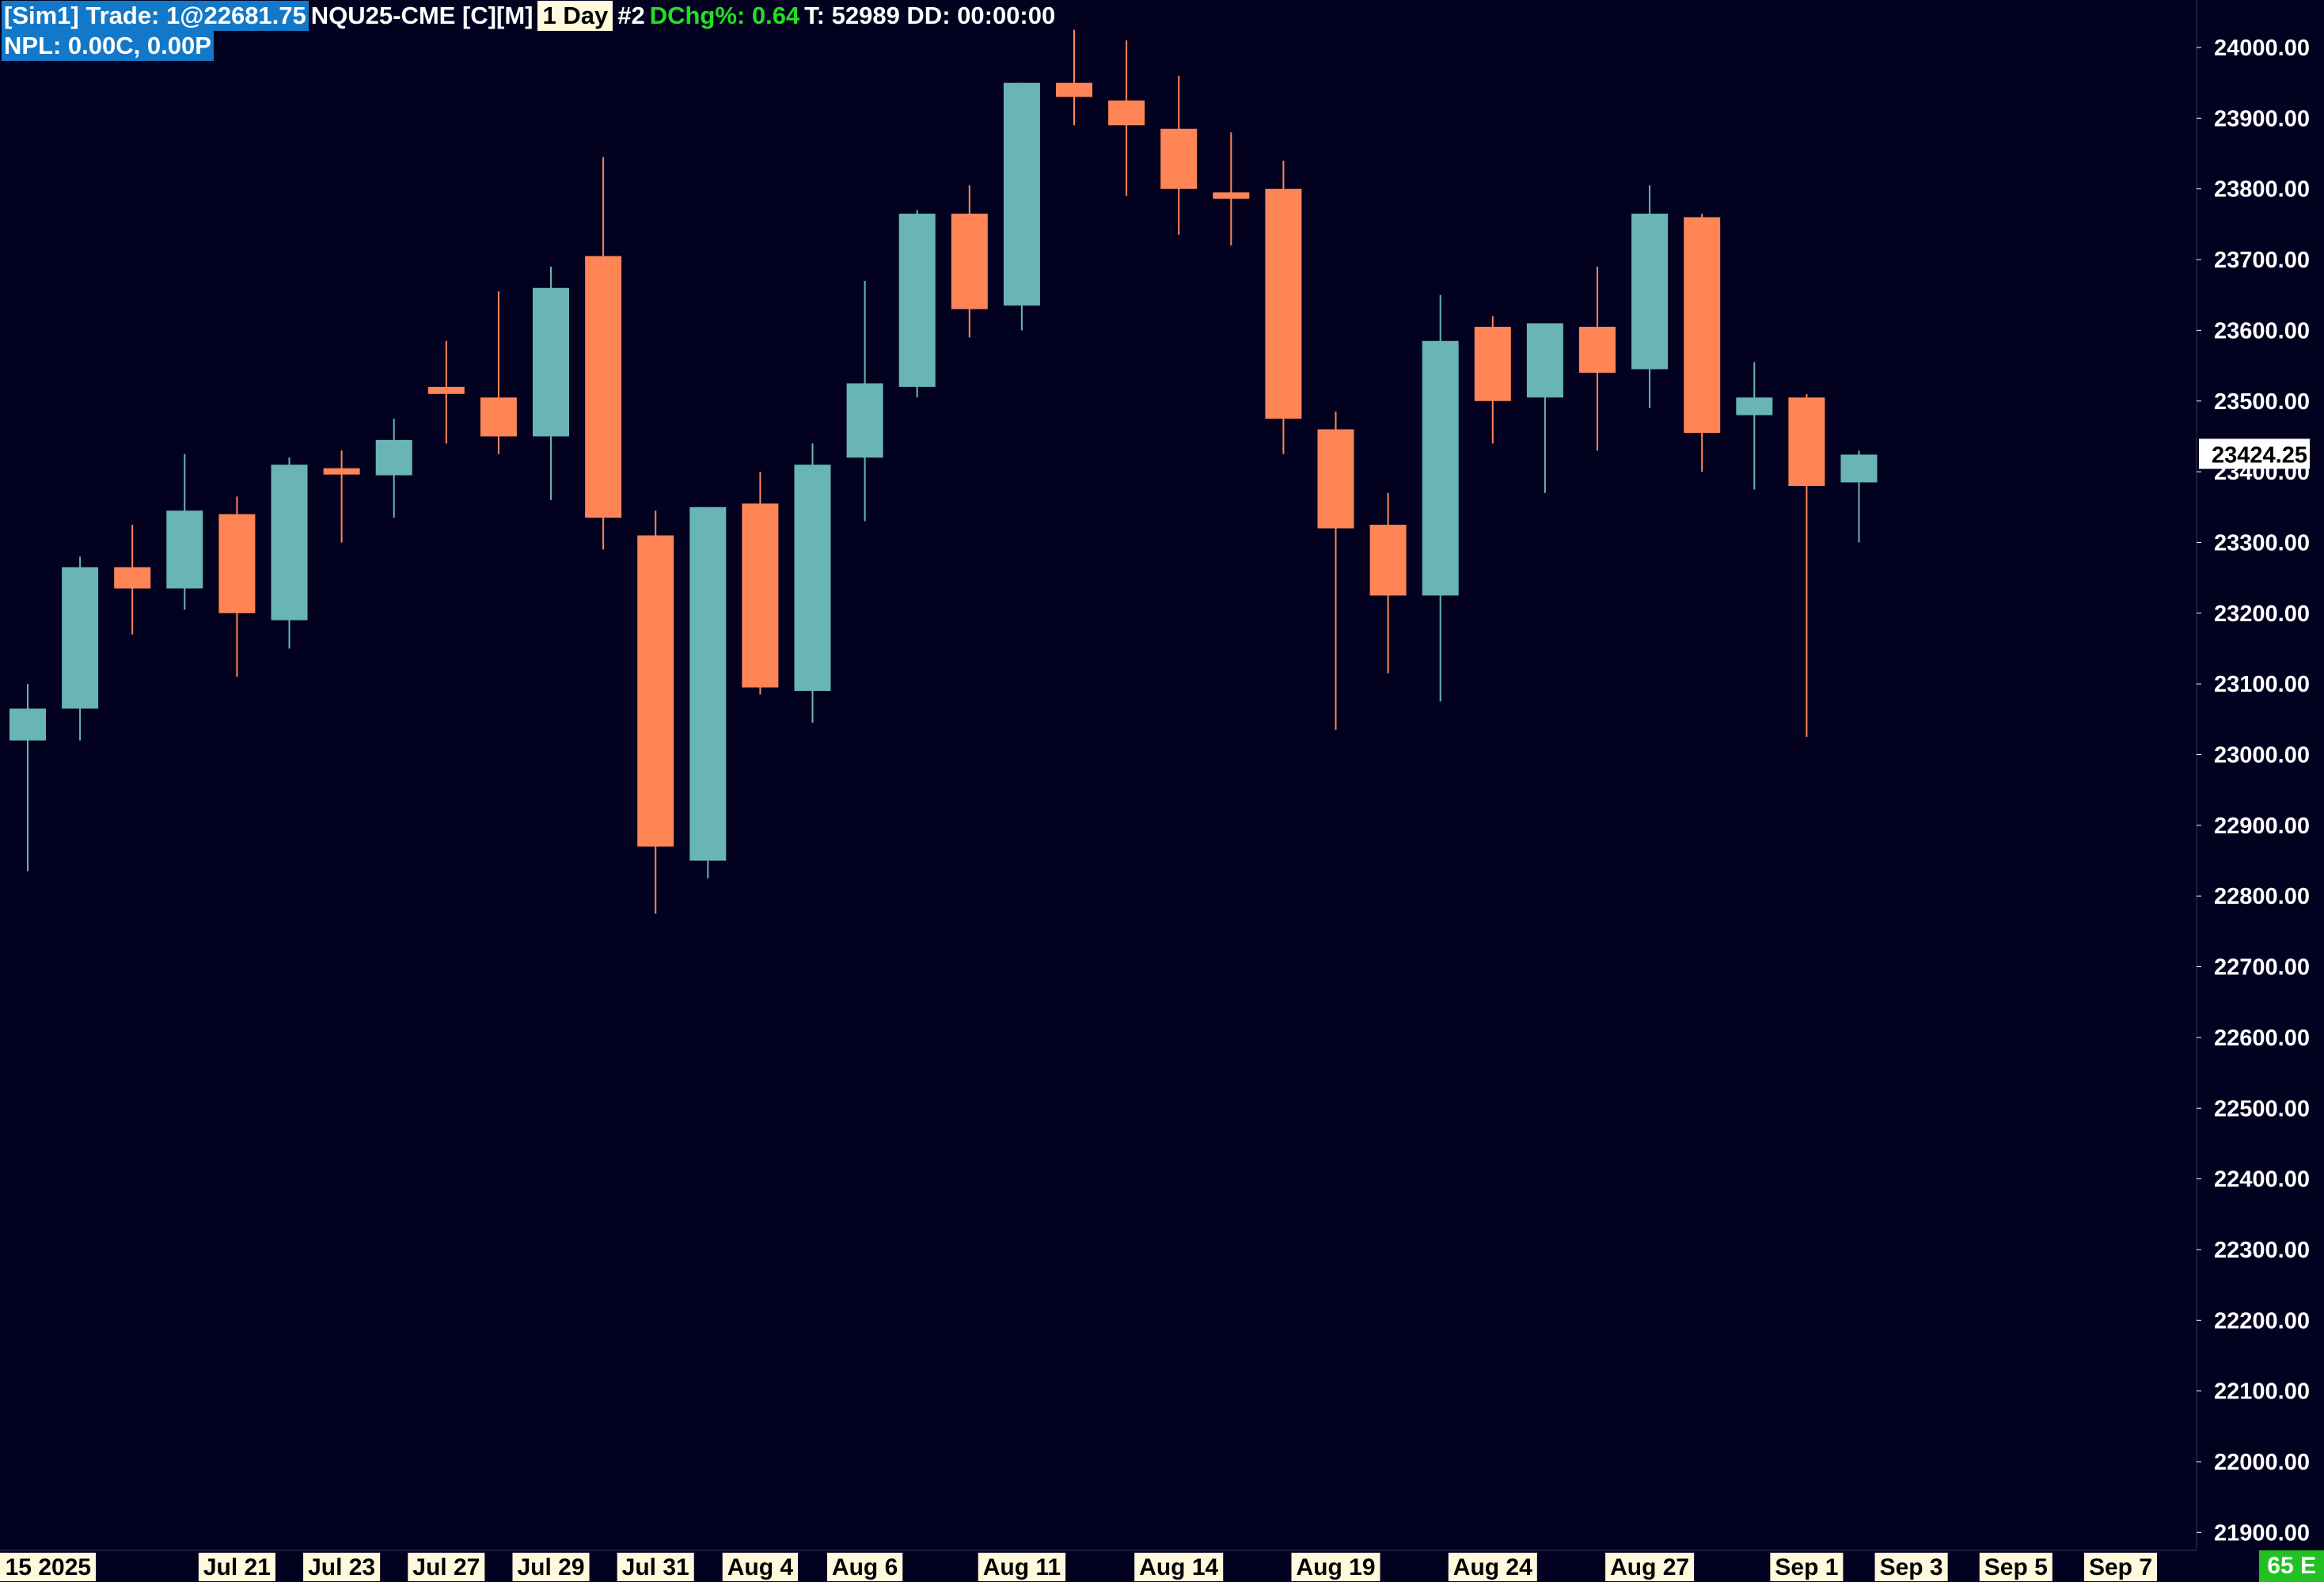 The height and width of the screenshot is (1582, 2324). I want to click on date-tick-text: Sep 7, so click(2120, 1567).